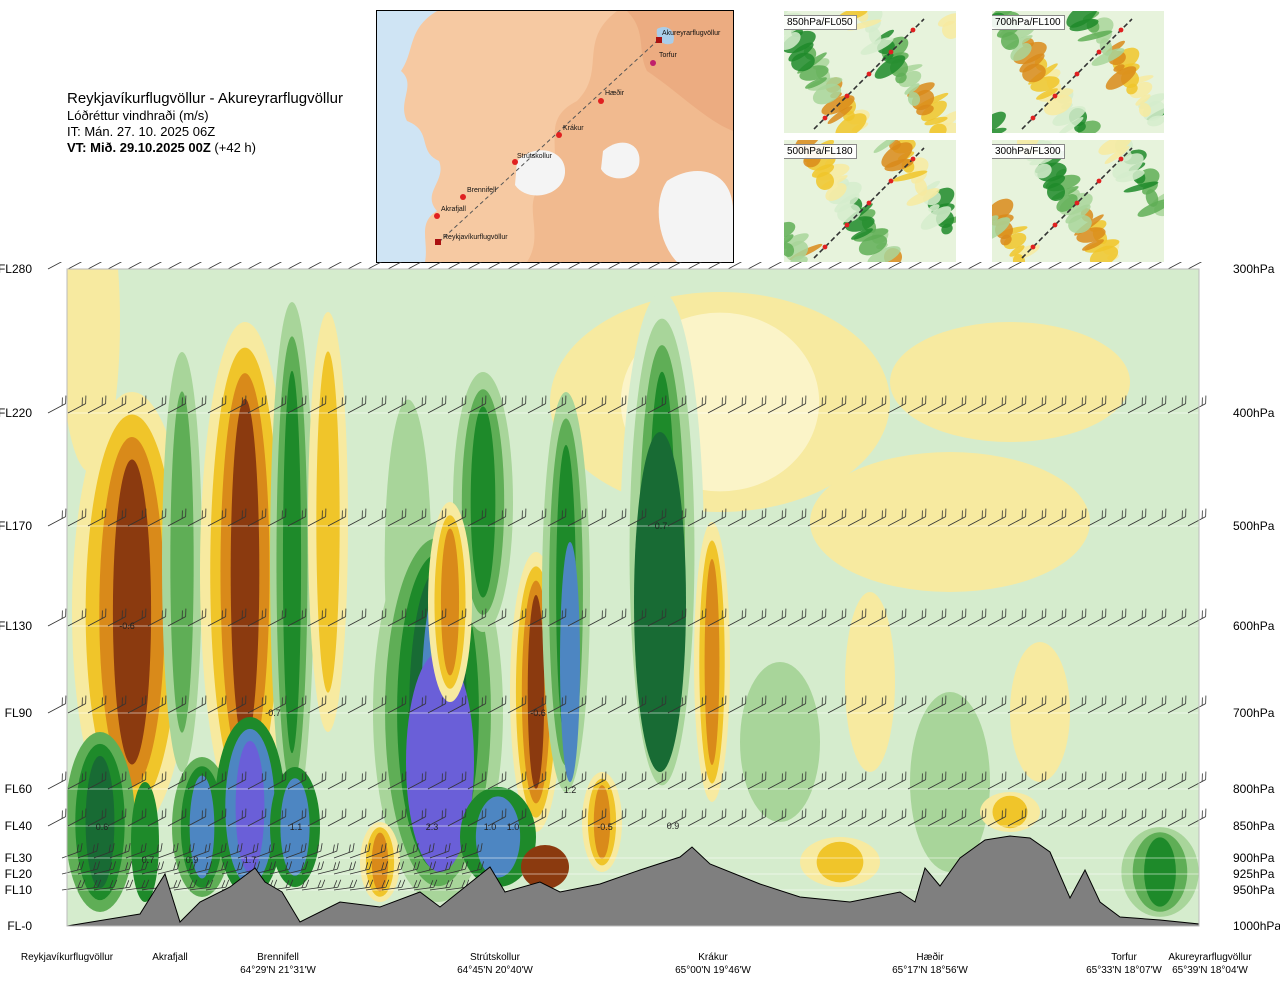 This screenshot has height=981, width=1280. I want to click on field-value-label: 0.6, so click(102, 827).